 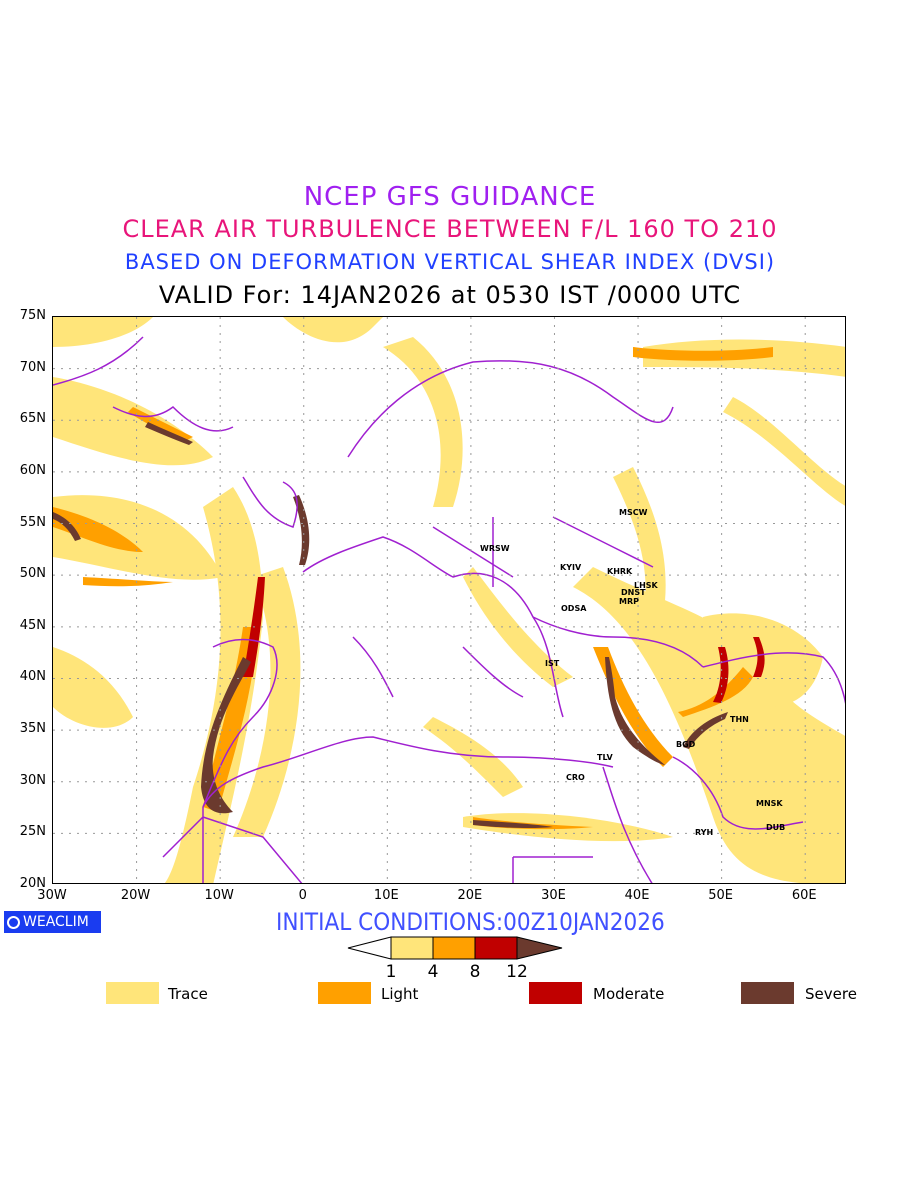 What do you see at coordinates (553, 895) in the screenshot?
I see `lon-tick-label: 30E` at bounding box center [553, 895].